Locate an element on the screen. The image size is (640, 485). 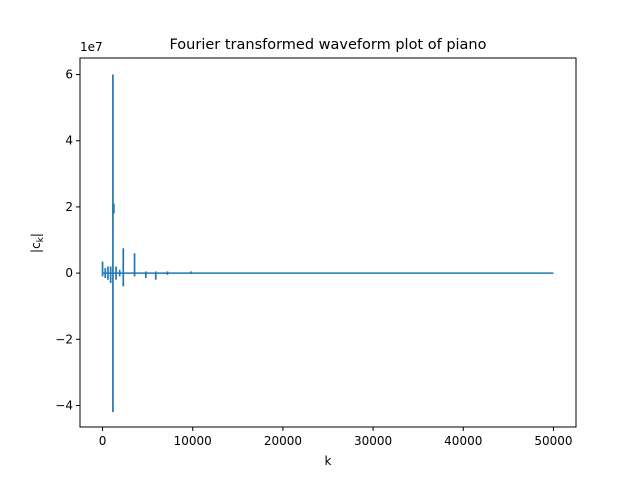
x-tick-label: 20000 is located at coordinates (283, 441).